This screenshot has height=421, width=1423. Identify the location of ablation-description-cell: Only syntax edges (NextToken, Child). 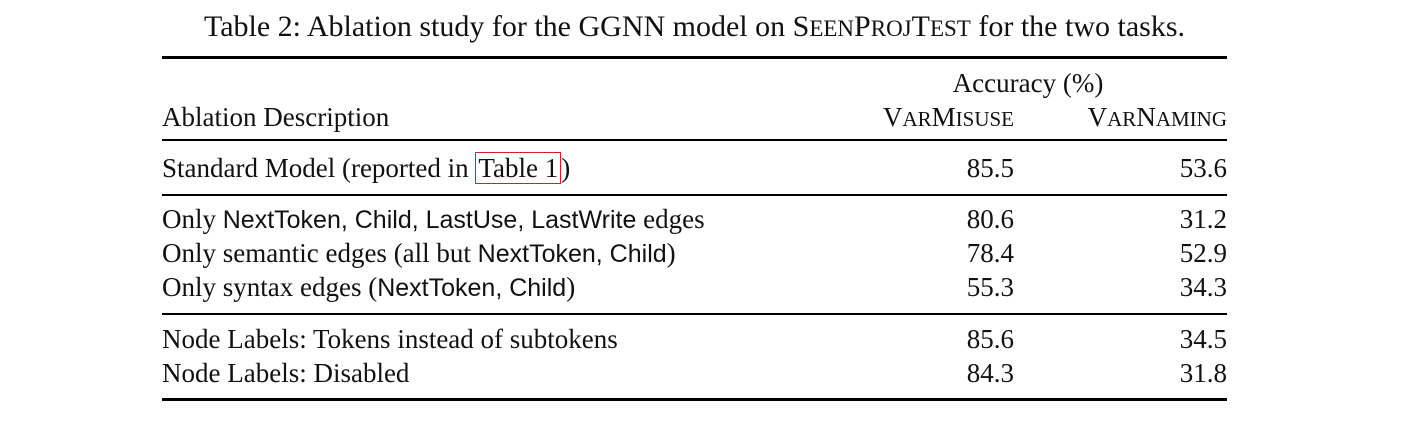
(368, 287).